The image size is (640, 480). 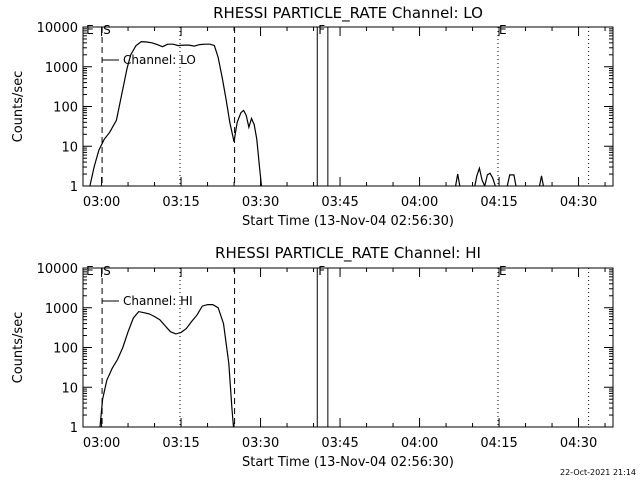 I want to click on legend-label: Channel: HI, so click(x=158, y=301).